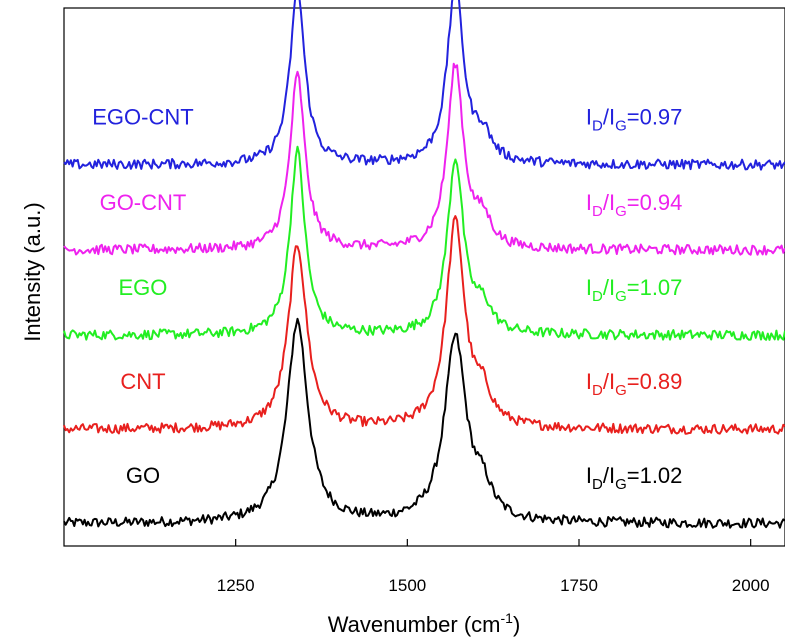 The width and height of the screenshot is (785, 642). I want to click on x-tick-label-1250: 1250, so click(236, 585).